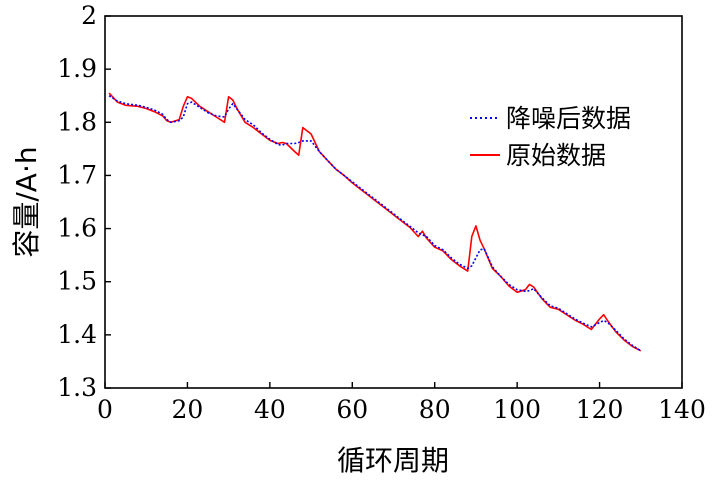 Image resolution: width=716 pixels, height=481 pixels. Describe the element at coordinates (89, 15) in the screenshot. I see `y-tick-label: 2` at that location.